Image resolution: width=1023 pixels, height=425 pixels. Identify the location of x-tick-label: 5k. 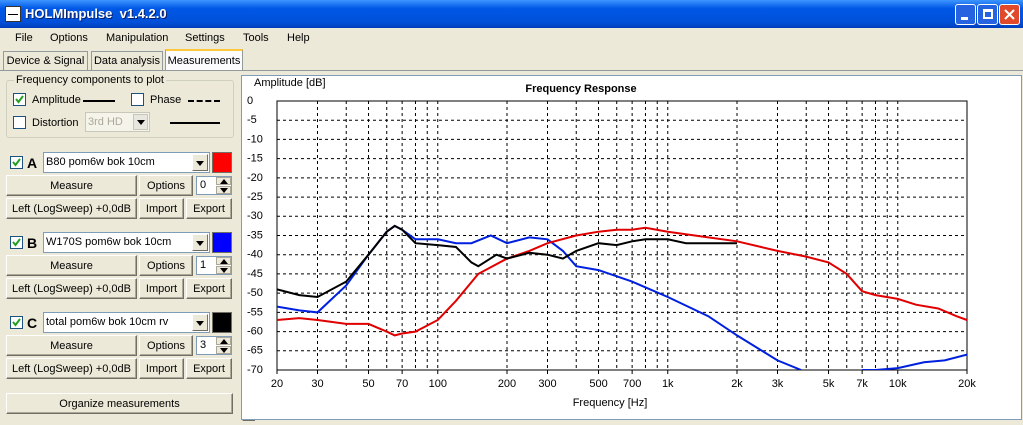
(829, 384).